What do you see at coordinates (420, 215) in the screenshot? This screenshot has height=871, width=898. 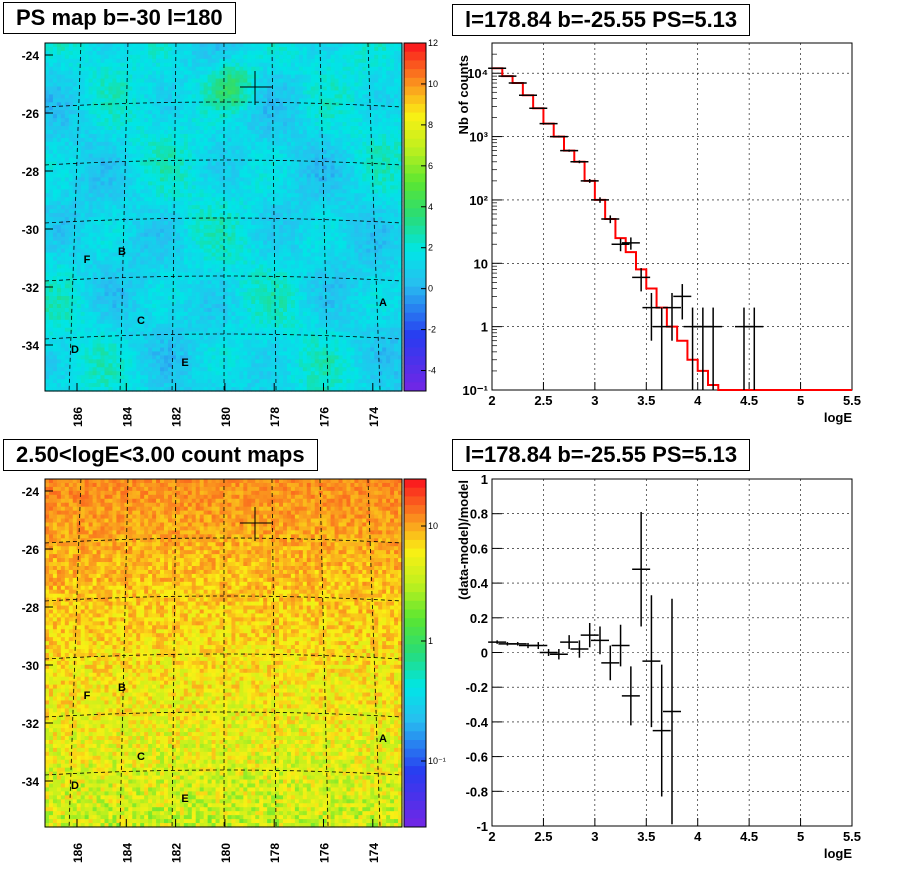 I see `colorbar: 12 10 8 6 4 2 0 -2 -4` at bounding box center [420, 215].